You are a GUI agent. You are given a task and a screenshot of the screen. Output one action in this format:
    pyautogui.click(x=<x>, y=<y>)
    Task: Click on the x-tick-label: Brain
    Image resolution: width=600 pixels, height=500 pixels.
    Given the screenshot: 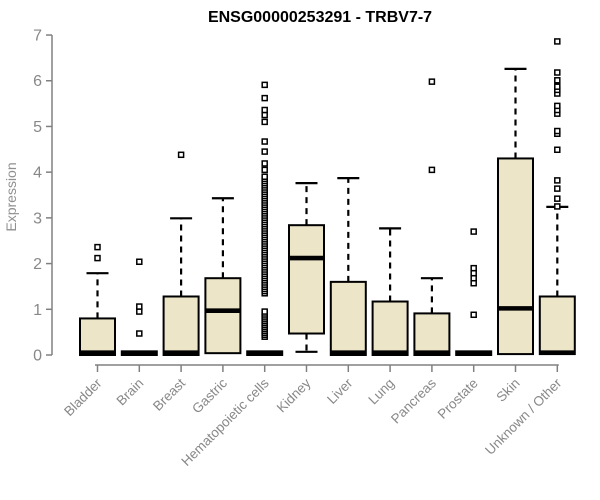 What is the action you would take?
    pyautogui.click(x=130, y=392)
    